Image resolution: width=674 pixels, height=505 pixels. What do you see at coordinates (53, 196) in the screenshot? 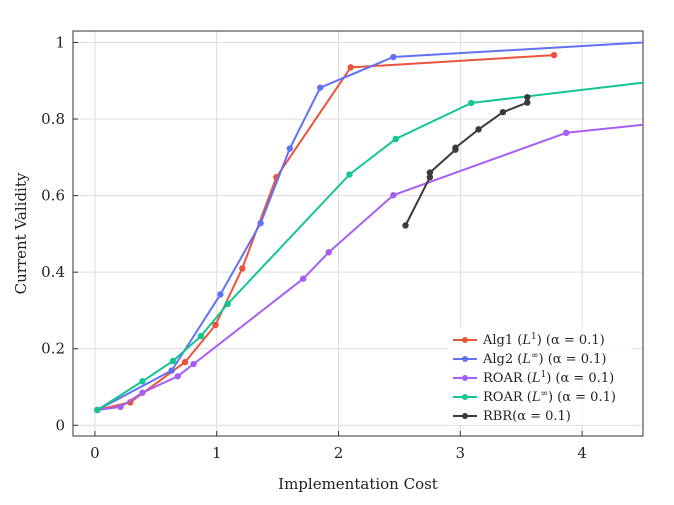
I see `y-tick-label: 0.6` at bounding box center [53, 196].